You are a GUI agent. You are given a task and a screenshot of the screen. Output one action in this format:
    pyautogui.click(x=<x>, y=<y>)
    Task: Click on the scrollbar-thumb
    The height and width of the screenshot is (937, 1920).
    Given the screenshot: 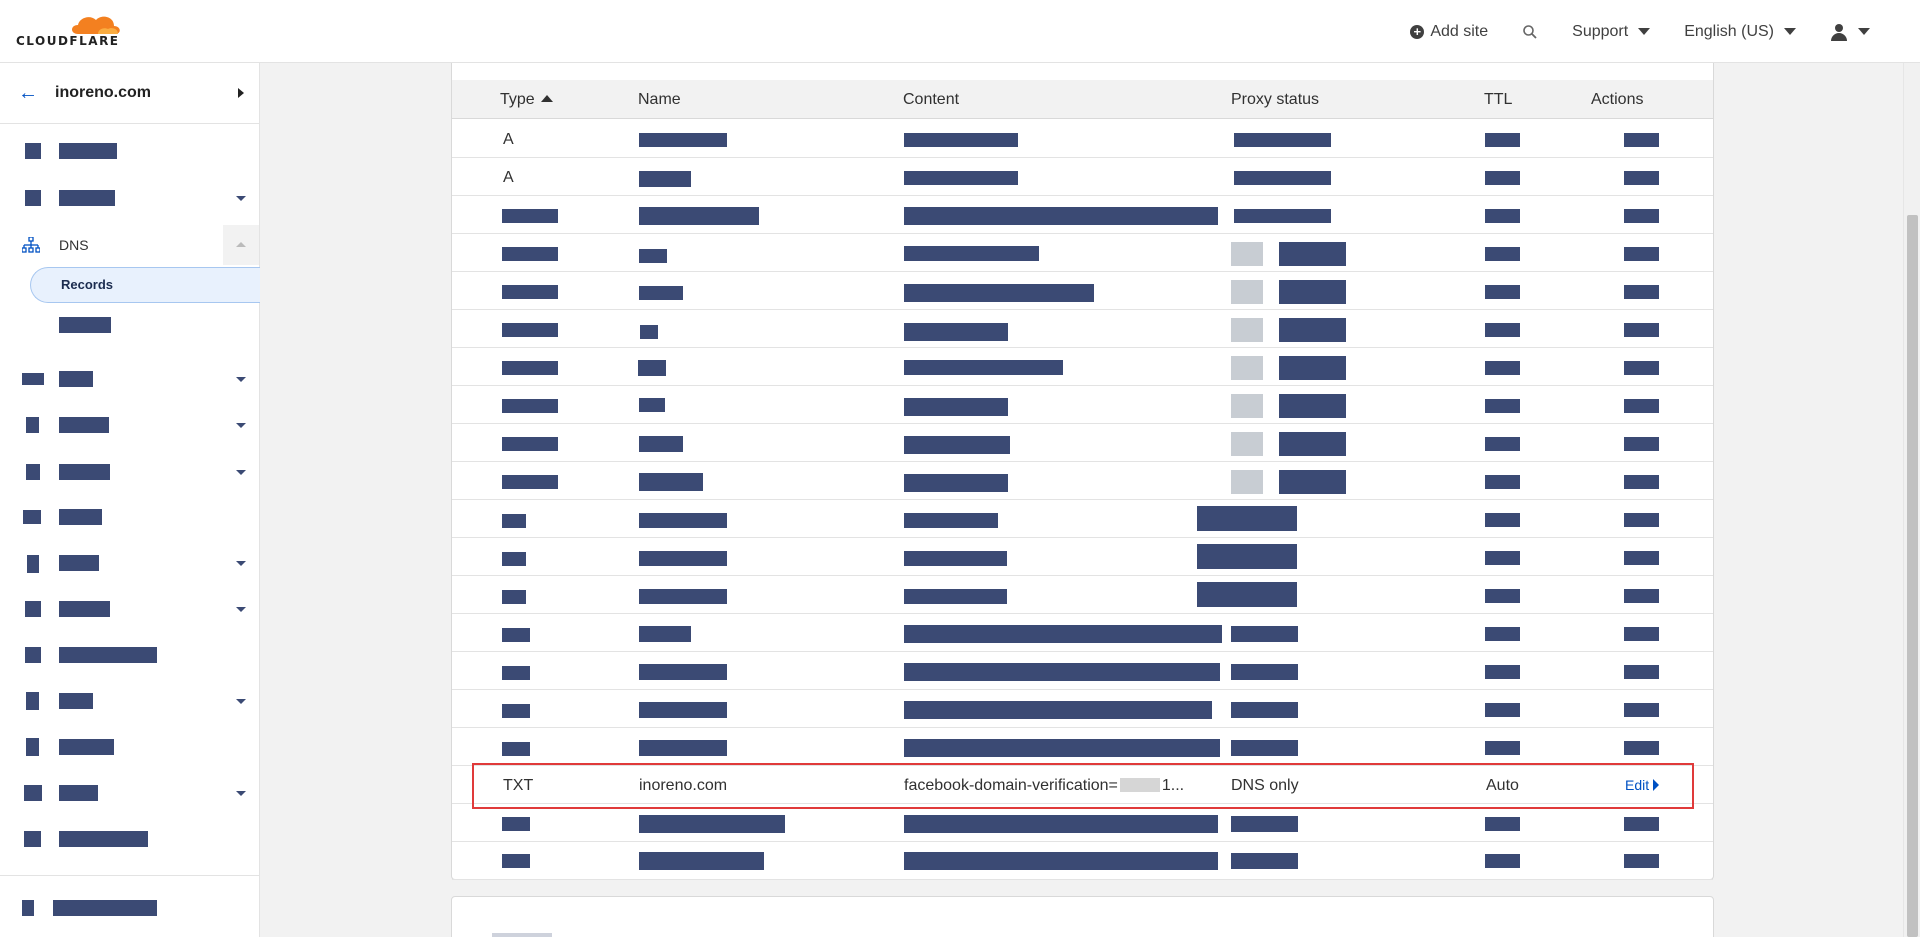 What is the action you would take?
    pyautogui.click(x=1912, y=576)
    